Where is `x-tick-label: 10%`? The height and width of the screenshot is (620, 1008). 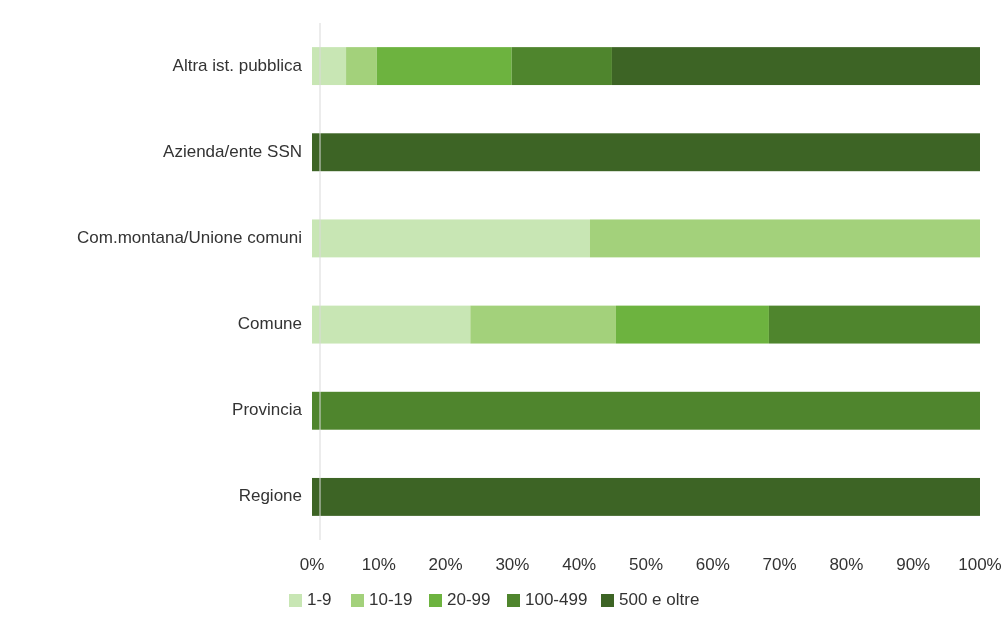 x-tick-label: 10% is located at coordinates (378, 564).